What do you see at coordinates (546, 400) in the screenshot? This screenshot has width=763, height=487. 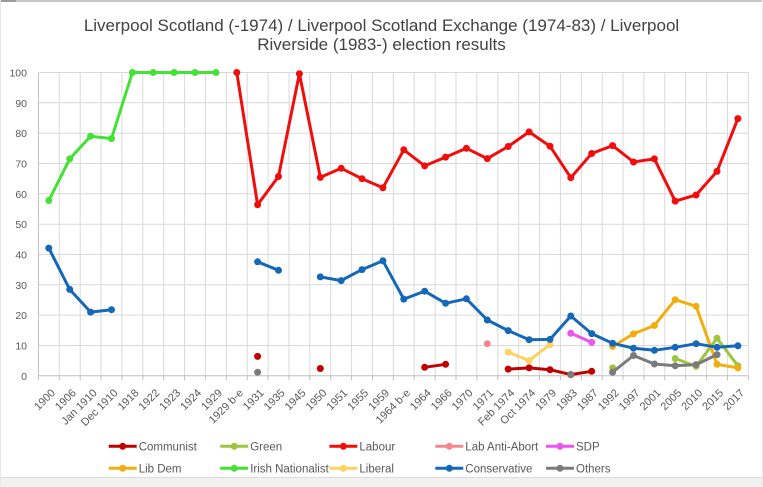 I see `svg-text: 1979` at bounding box center [546, 400].